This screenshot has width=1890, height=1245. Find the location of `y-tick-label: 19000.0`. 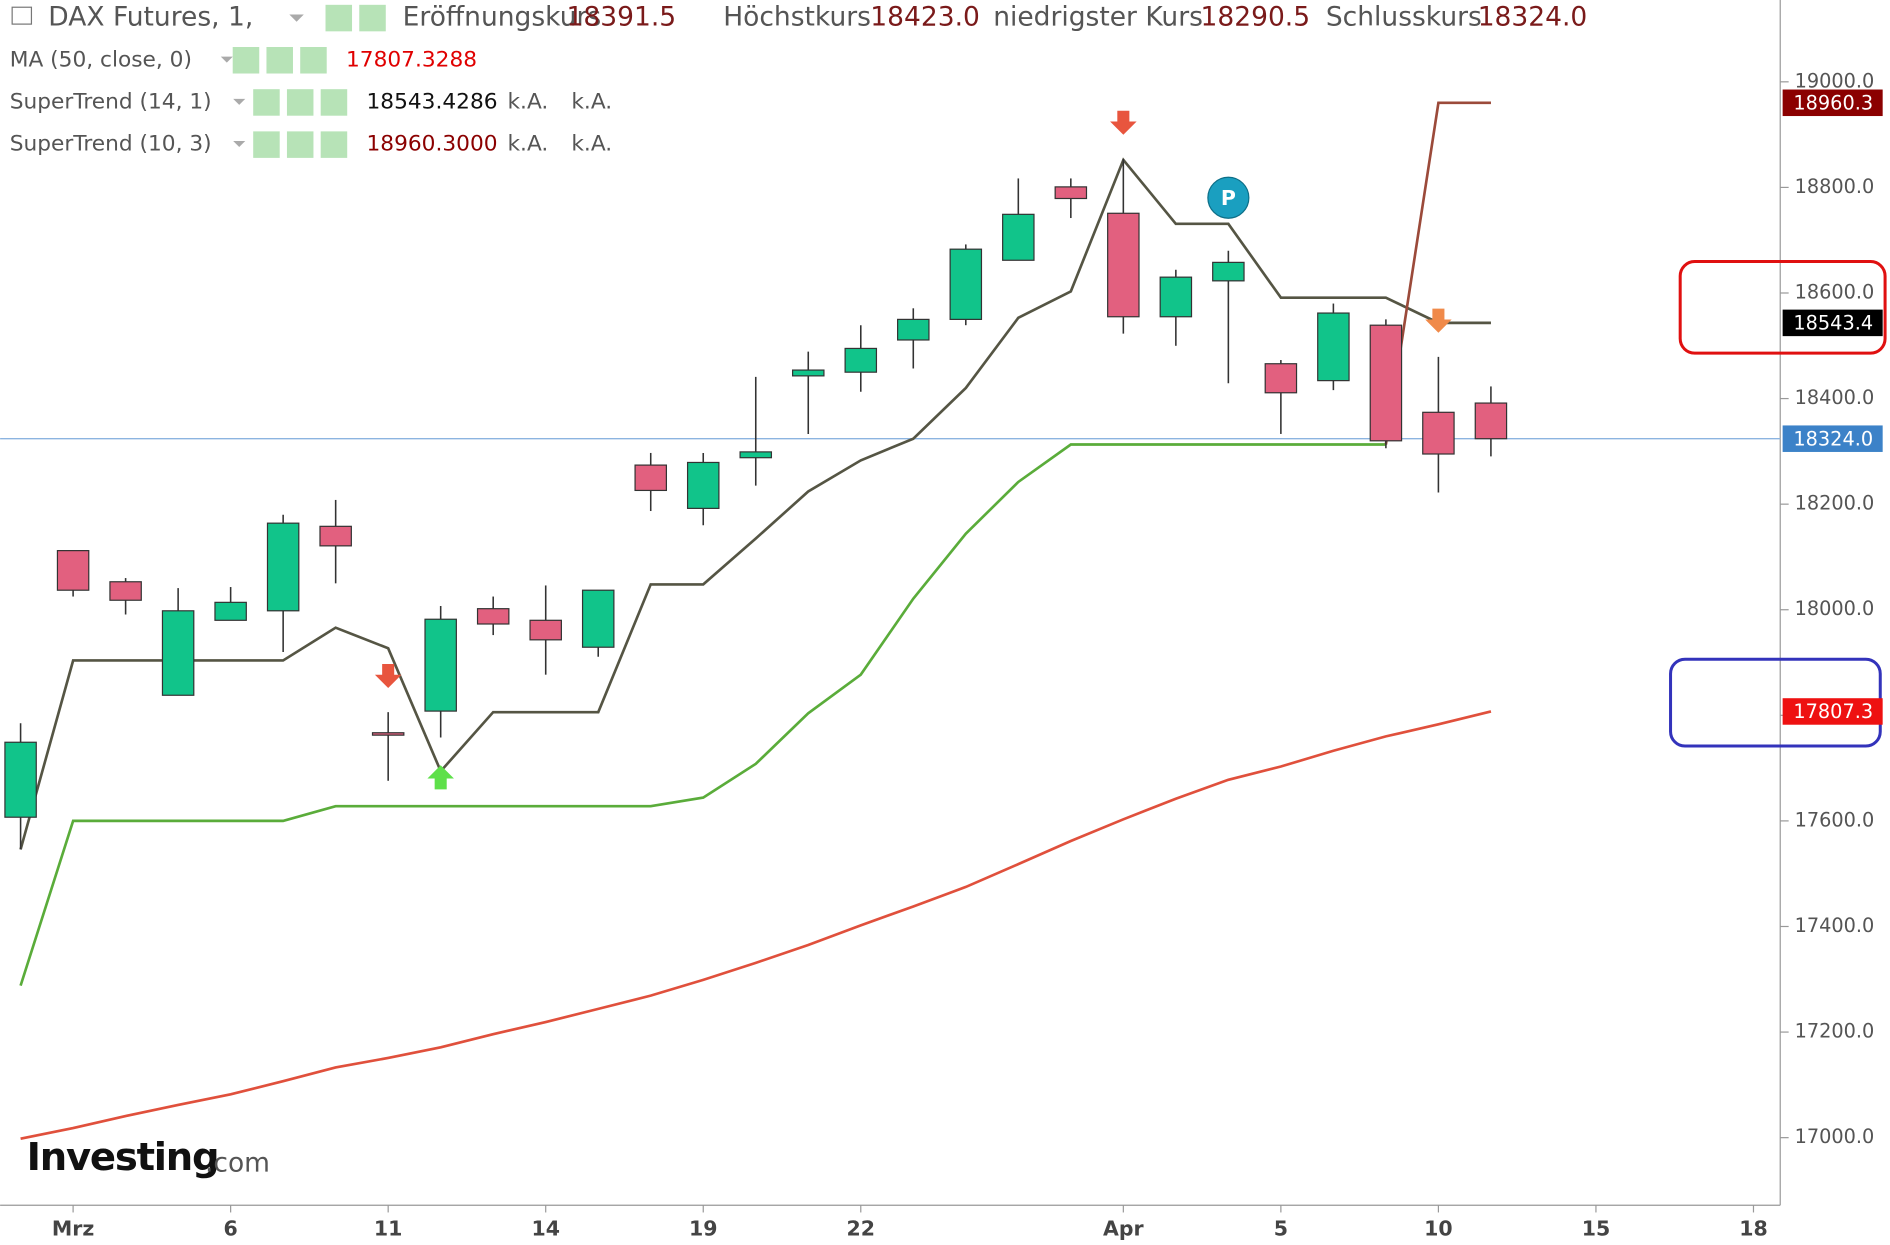

y-tick-label: 19000.0 is located at coordinates (1835, 80).